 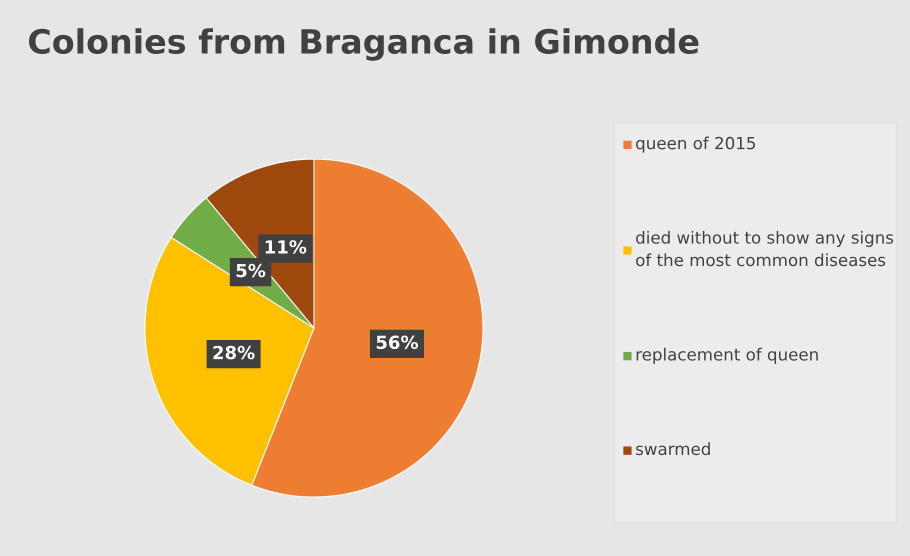 What do you see at coordinates (363, 44) in the screenshot?
I see `chart-title: Colonies from Braganca in Gimonde` at bounding box center [363, 44].